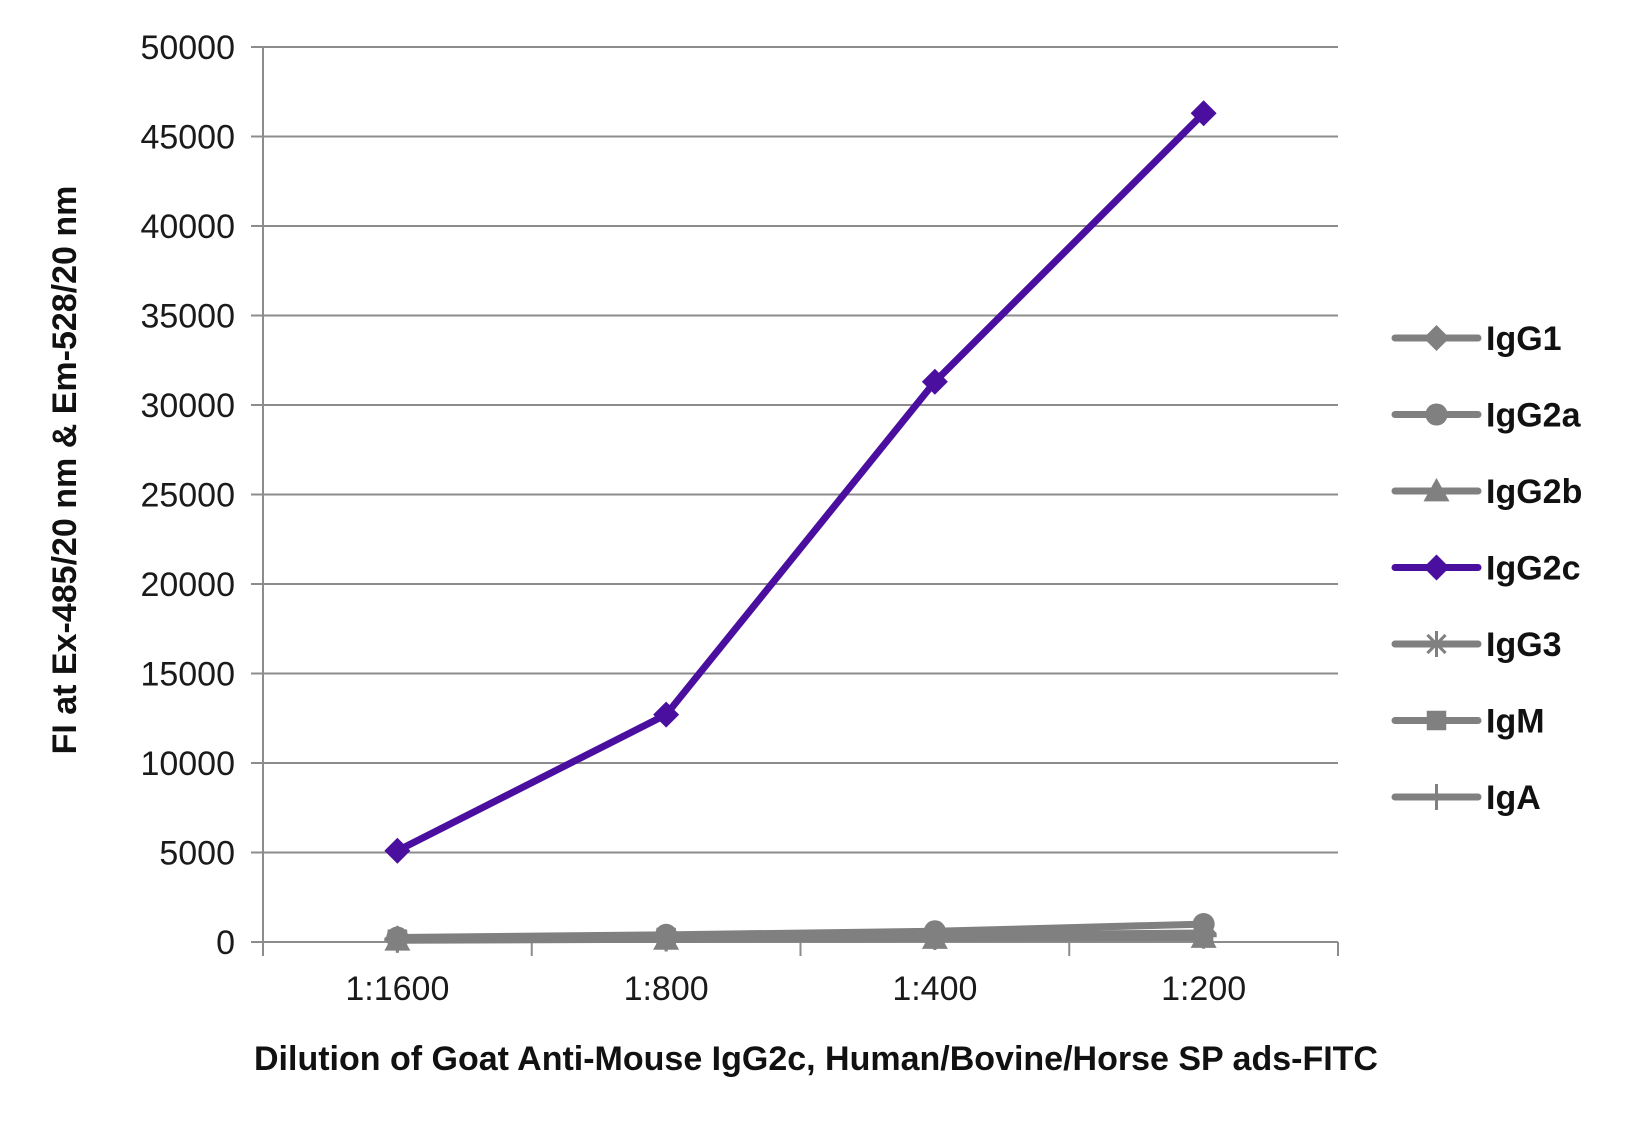  I want to click on legend-item-igg2c: IgG2c, so click(1485, 569).